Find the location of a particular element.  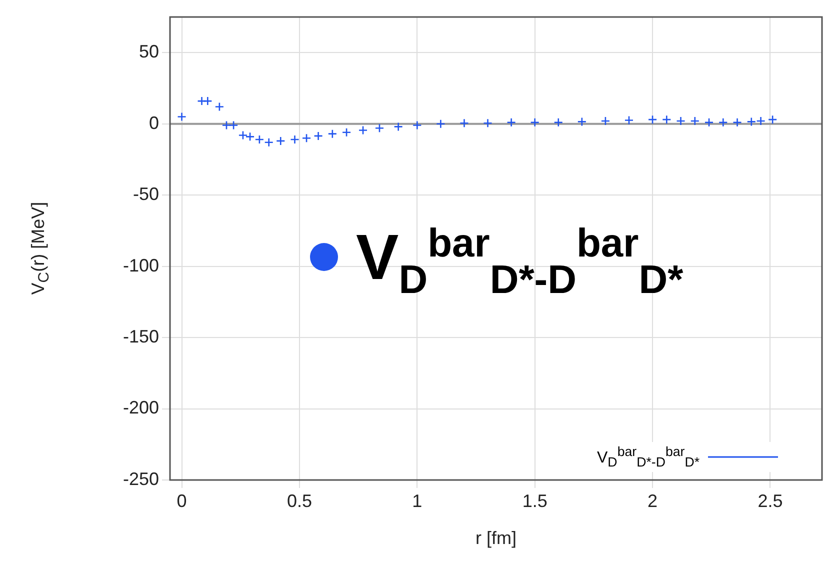

x-axis-title: r [fm] is located at coordinates (496, 538).